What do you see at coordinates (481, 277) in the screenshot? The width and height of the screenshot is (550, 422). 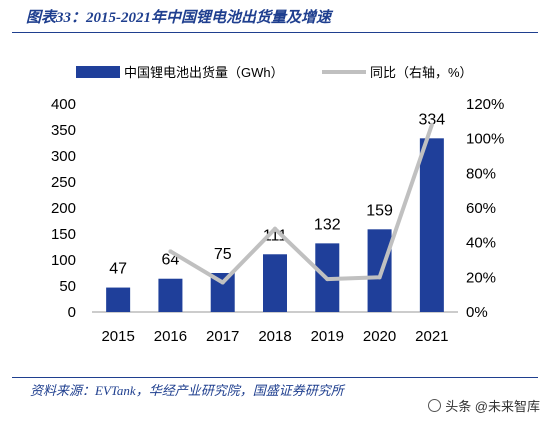 I see `right-tick-label: 20%` at bounding box center [481, 277].